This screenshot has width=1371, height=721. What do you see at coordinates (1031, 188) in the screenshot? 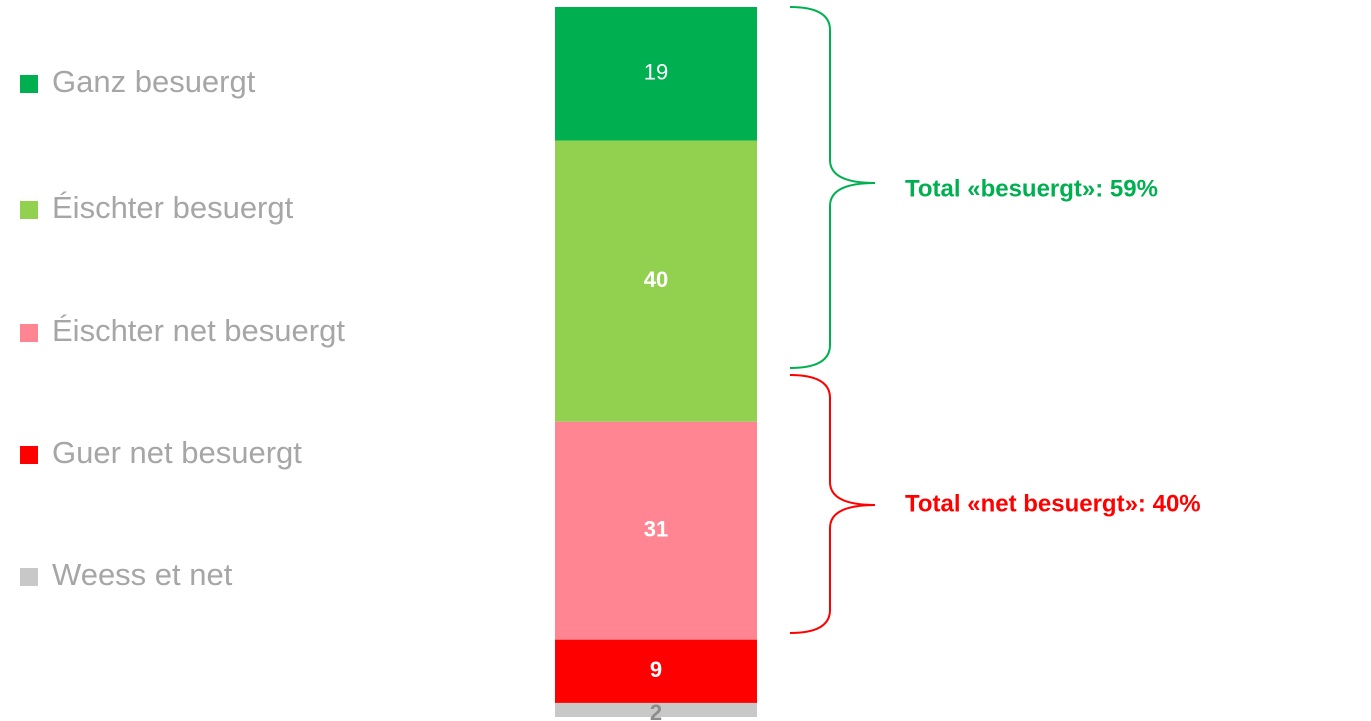
I see `annotation: Total «besuergt»: 59%` at bounding box center [1031, 188].